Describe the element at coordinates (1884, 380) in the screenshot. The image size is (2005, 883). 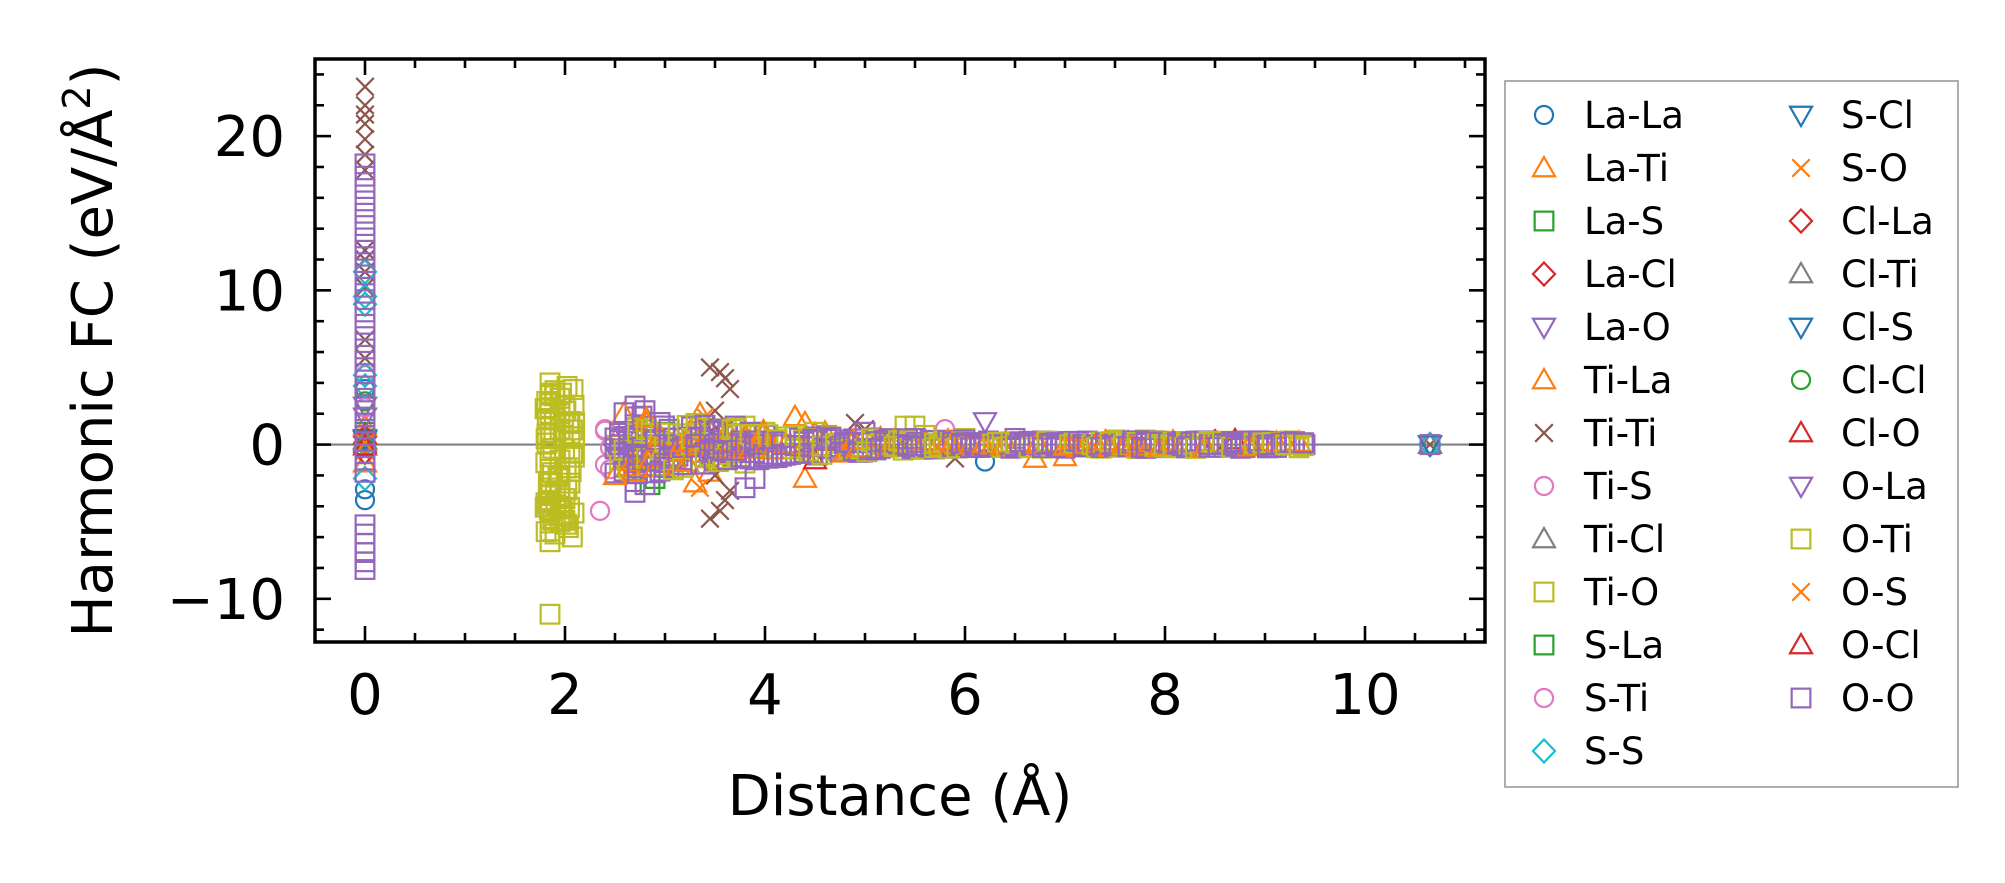
I see `legend-label: Cl-Cl` at that location.